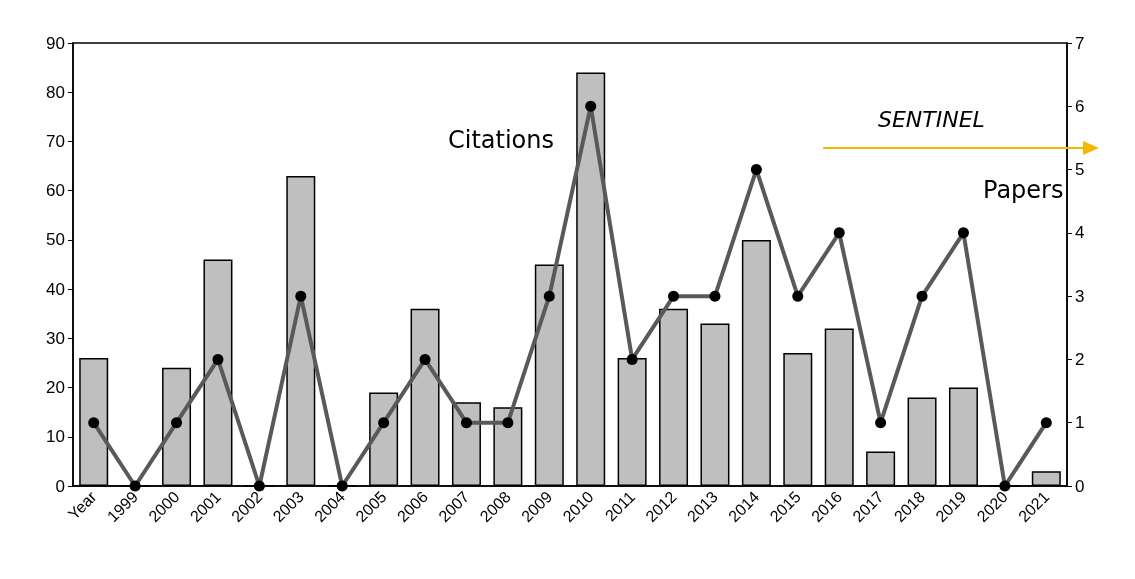 The width and height of the screenshot is (1135, 579). What do you see at coordinates (1080, 170) in the screenshot?
I see `y2-tick-label: 5` at bounding box center [1080, 170].